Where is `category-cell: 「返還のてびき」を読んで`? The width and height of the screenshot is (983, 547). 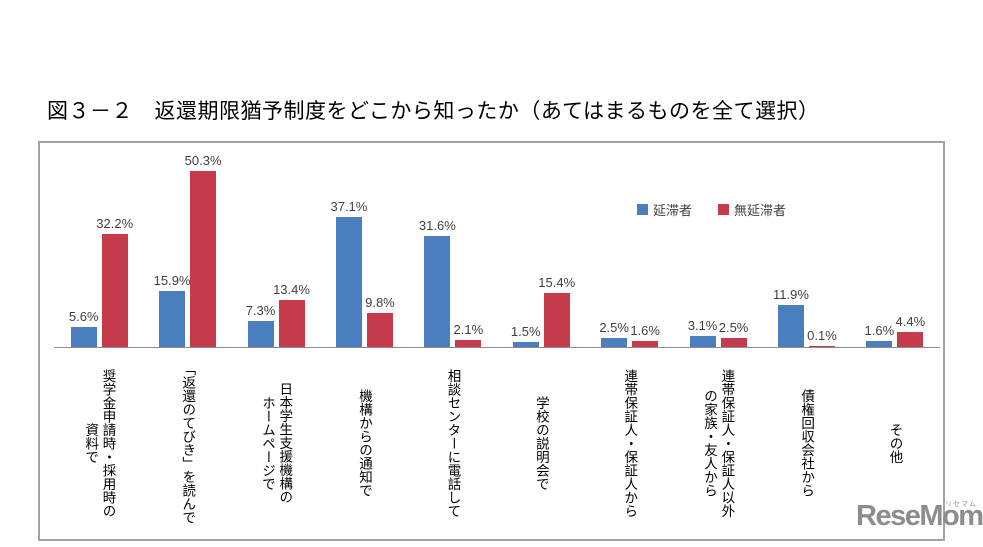
category-cell: 「返還のてびき」を読んで is located at coordinates (187, 443).